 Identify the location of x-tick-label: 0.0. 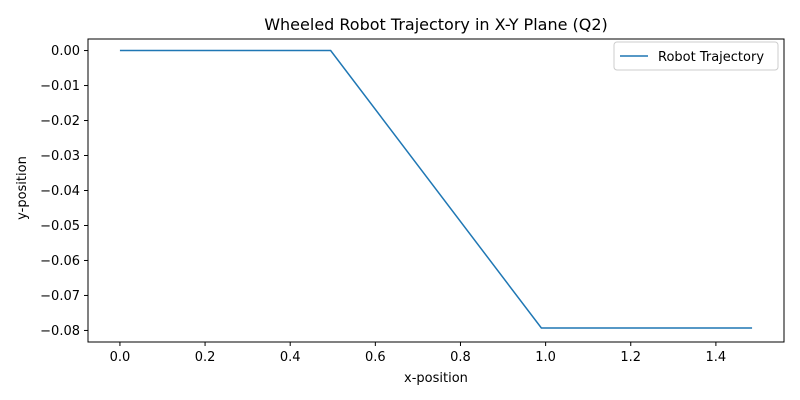
(120, 357).